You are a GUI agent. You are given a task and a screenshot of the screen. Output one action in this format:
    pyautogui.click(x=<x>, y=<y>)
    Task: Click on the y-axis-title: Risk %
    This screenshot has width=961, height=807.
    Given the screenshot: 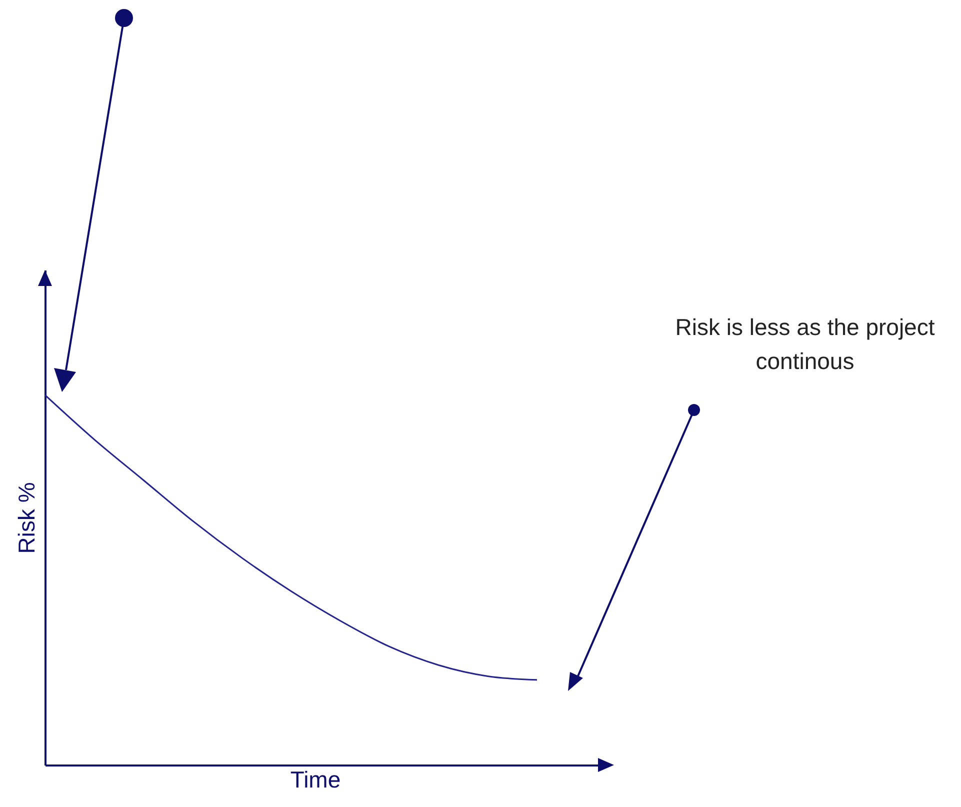 What is the action you would take?
    pyautogui.click(x=27, y=518)
    